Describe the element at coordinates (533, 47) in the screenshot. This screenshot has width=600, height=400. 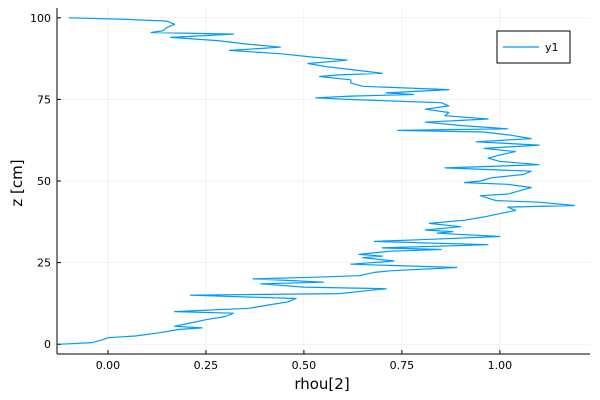
I see `legend: y1` at that location.